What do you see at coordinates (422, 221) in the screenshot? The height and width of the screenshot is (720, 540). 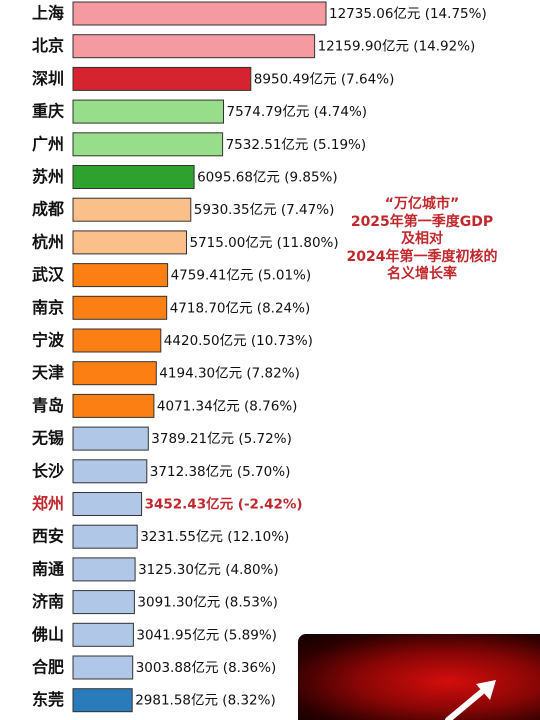 I see `title-line-2: 2025年第一季度GDP` at bounding box center [422, 221].